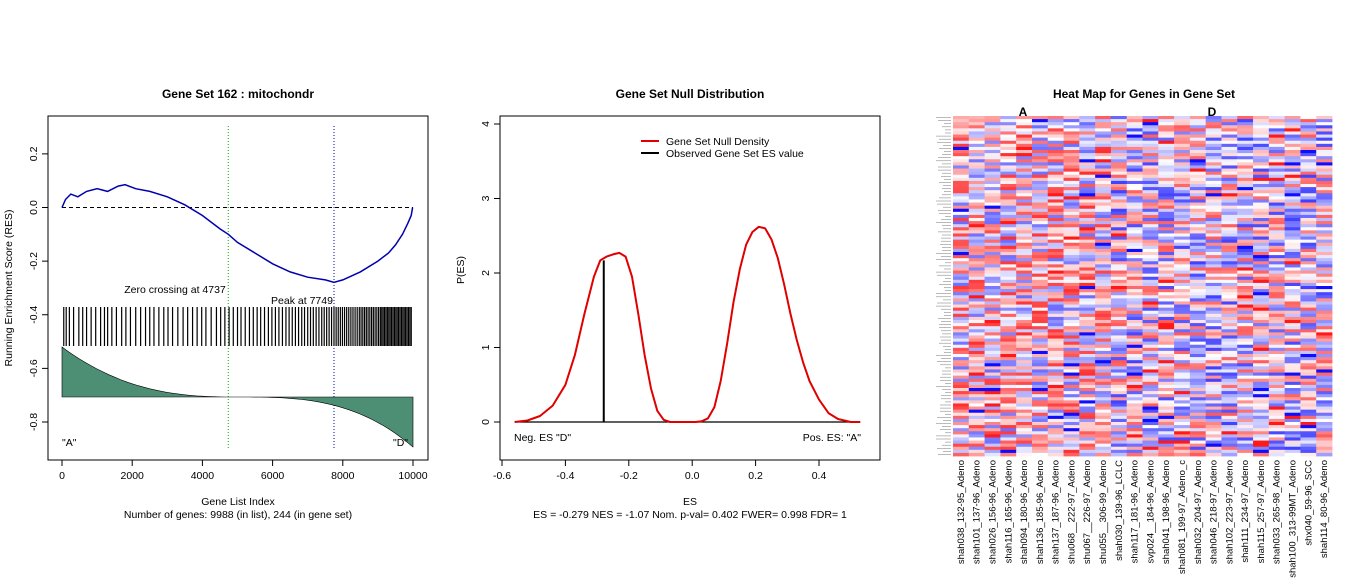  I want to click on res-x-tick-label: 8000, so click(343, 476).